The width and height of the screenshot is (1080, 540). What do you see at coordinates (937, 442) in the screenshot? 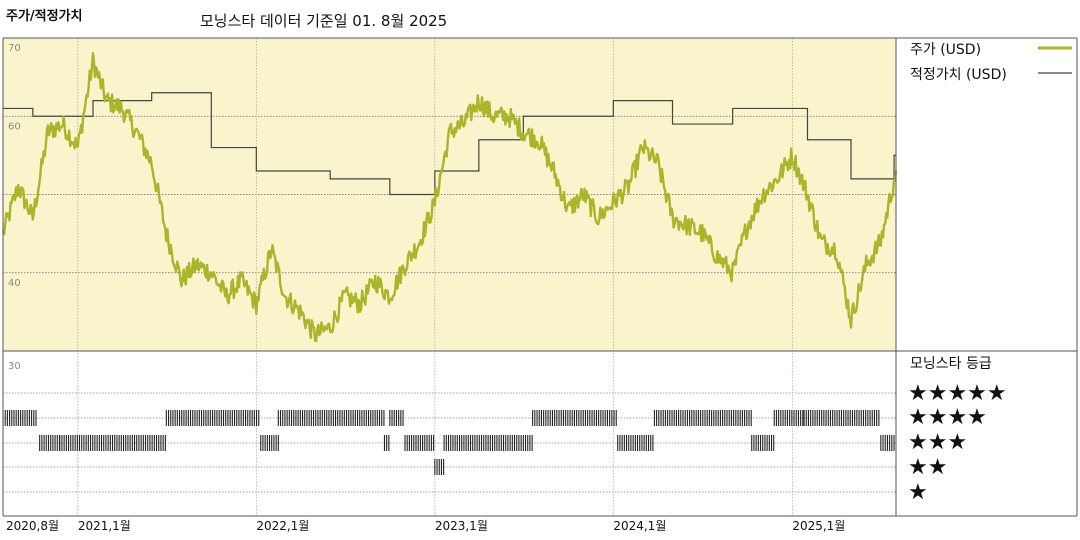
I see `rating-3-stars: ★★★` at bounding box center [937, 442].